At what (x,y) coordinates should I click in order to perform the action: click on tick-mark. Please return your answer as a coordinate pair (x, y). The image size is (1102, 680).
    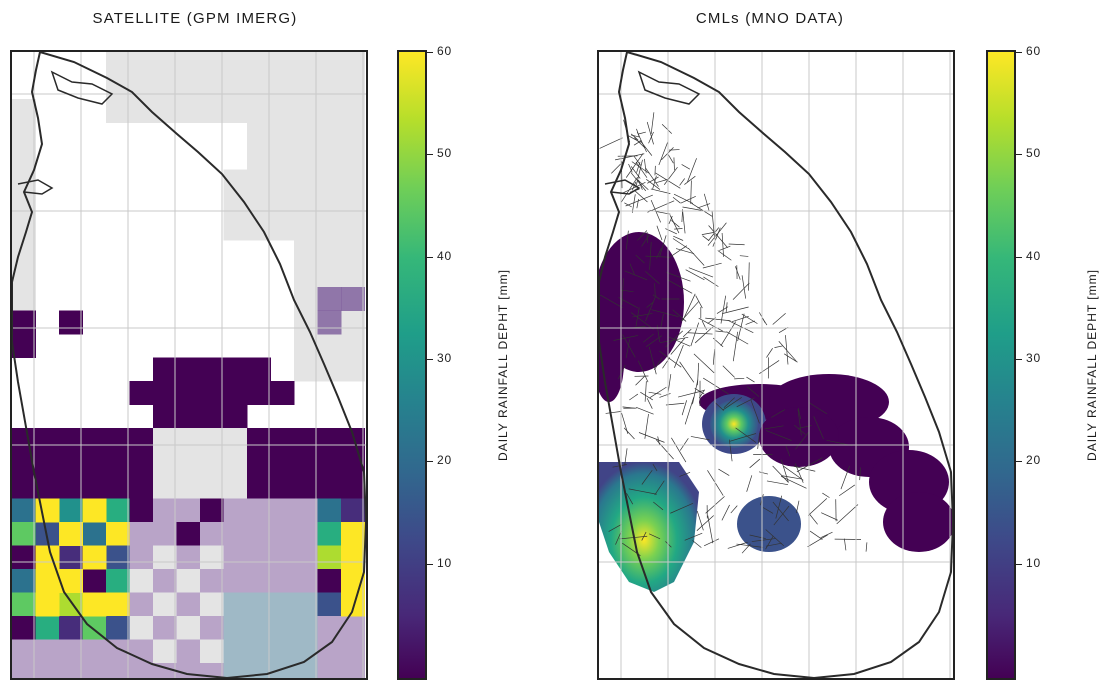
    Looking at the image, I should click on (1019, 462).